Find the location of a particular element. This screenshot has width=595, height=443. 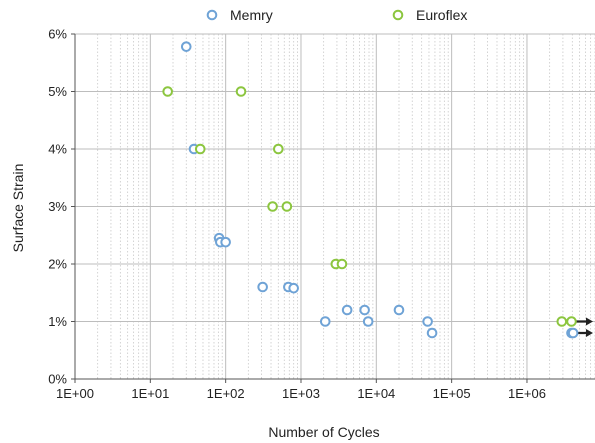

y-tick-label: 4% is located at coordinates (57, 149).